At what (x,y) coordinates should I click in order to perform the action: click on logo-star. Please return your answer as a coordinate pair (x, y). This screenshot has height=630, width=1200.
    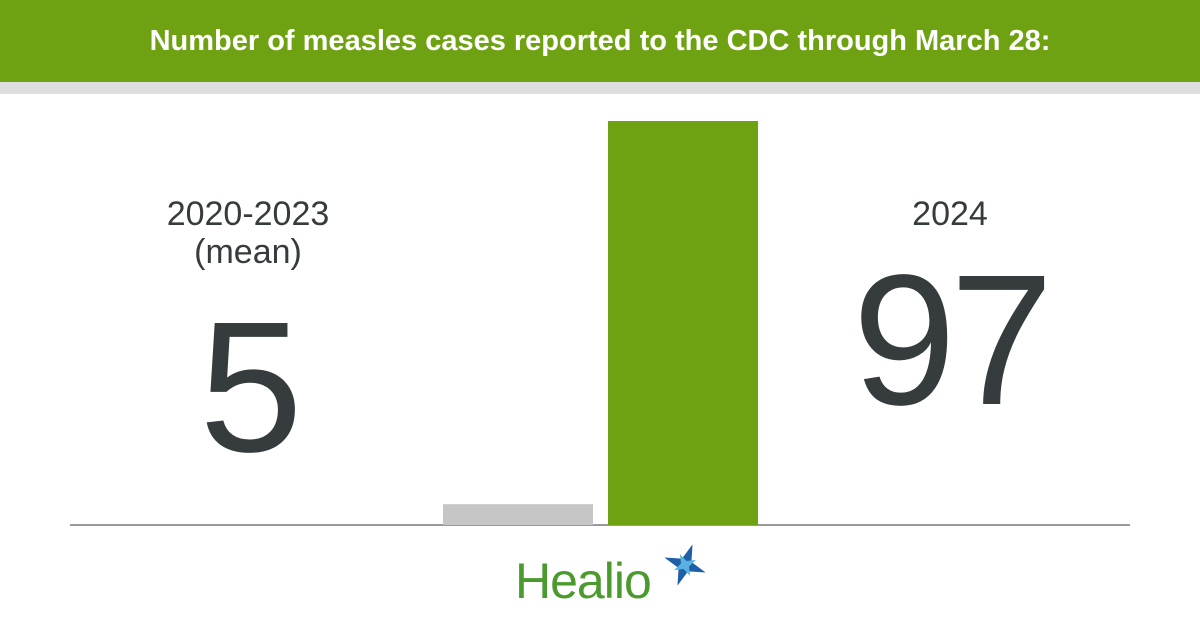
    Looking at the image, I should click on (685, 565).